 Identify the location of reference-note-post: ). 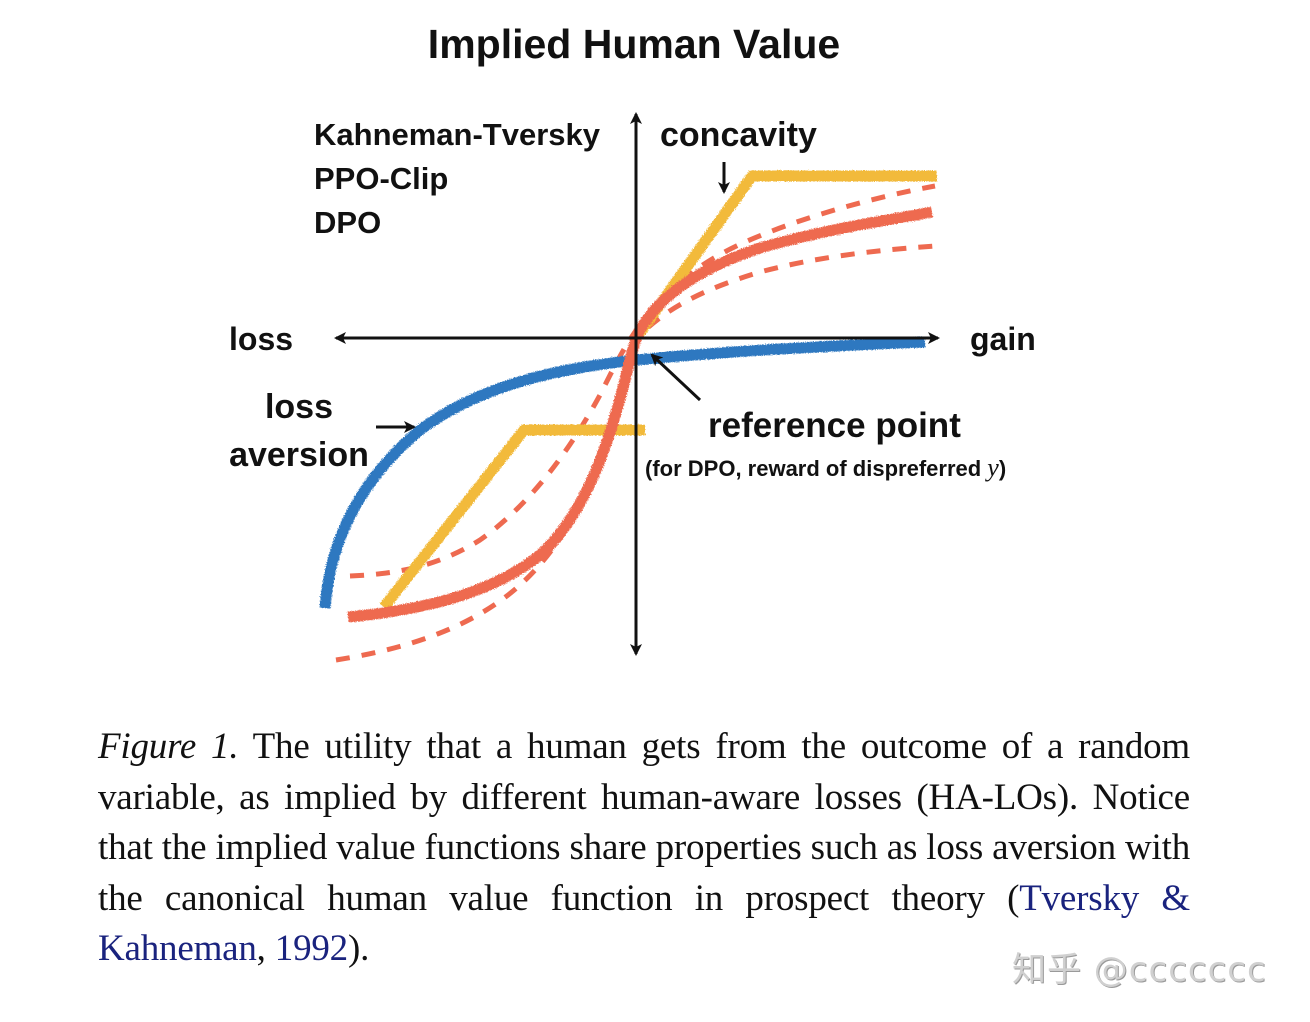
(1002, 468).